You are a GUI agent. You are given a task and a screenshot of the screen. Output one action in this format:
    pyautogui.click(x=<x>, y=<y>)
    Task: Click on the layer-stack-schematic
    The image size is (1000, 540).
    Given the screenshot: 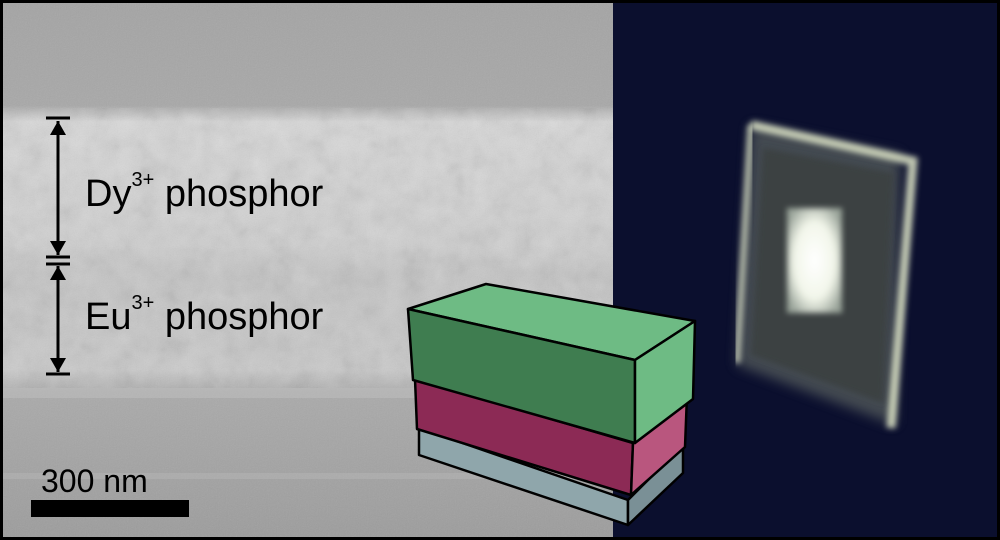 What is the action you would take?
    pyautogui.click(x=551, y=404)
    